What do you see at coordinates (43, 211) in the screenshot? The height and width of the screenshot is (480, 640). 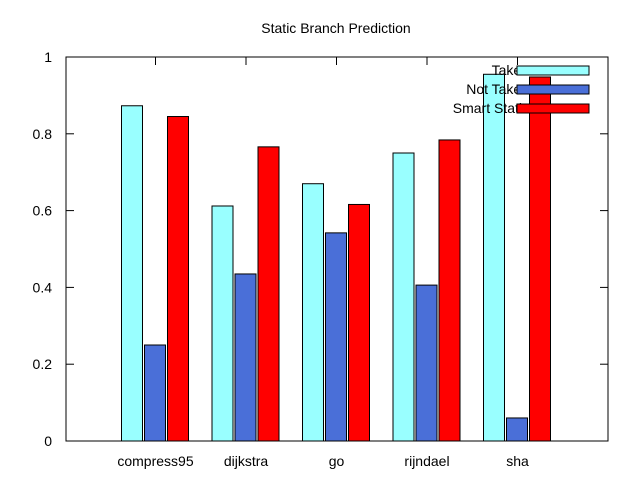 I see `y-tick-label: 0.6` at bounding box center [43, 211].